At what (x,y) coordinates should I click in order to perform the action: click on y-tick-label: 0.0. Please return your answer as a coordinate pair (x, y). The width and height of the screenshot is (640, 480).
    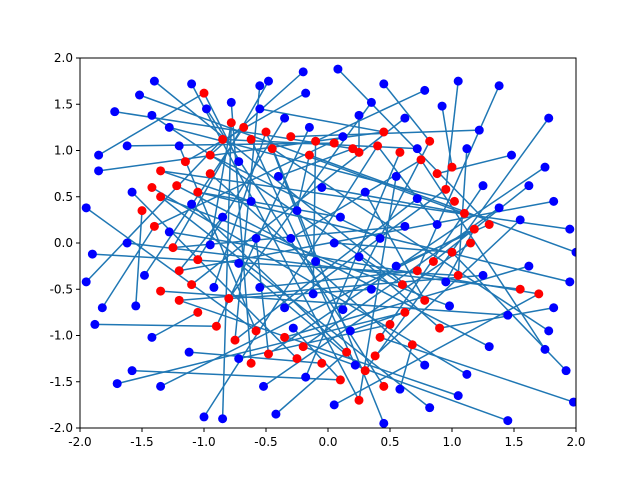
    Looking at the image, I should click on (63, 243).